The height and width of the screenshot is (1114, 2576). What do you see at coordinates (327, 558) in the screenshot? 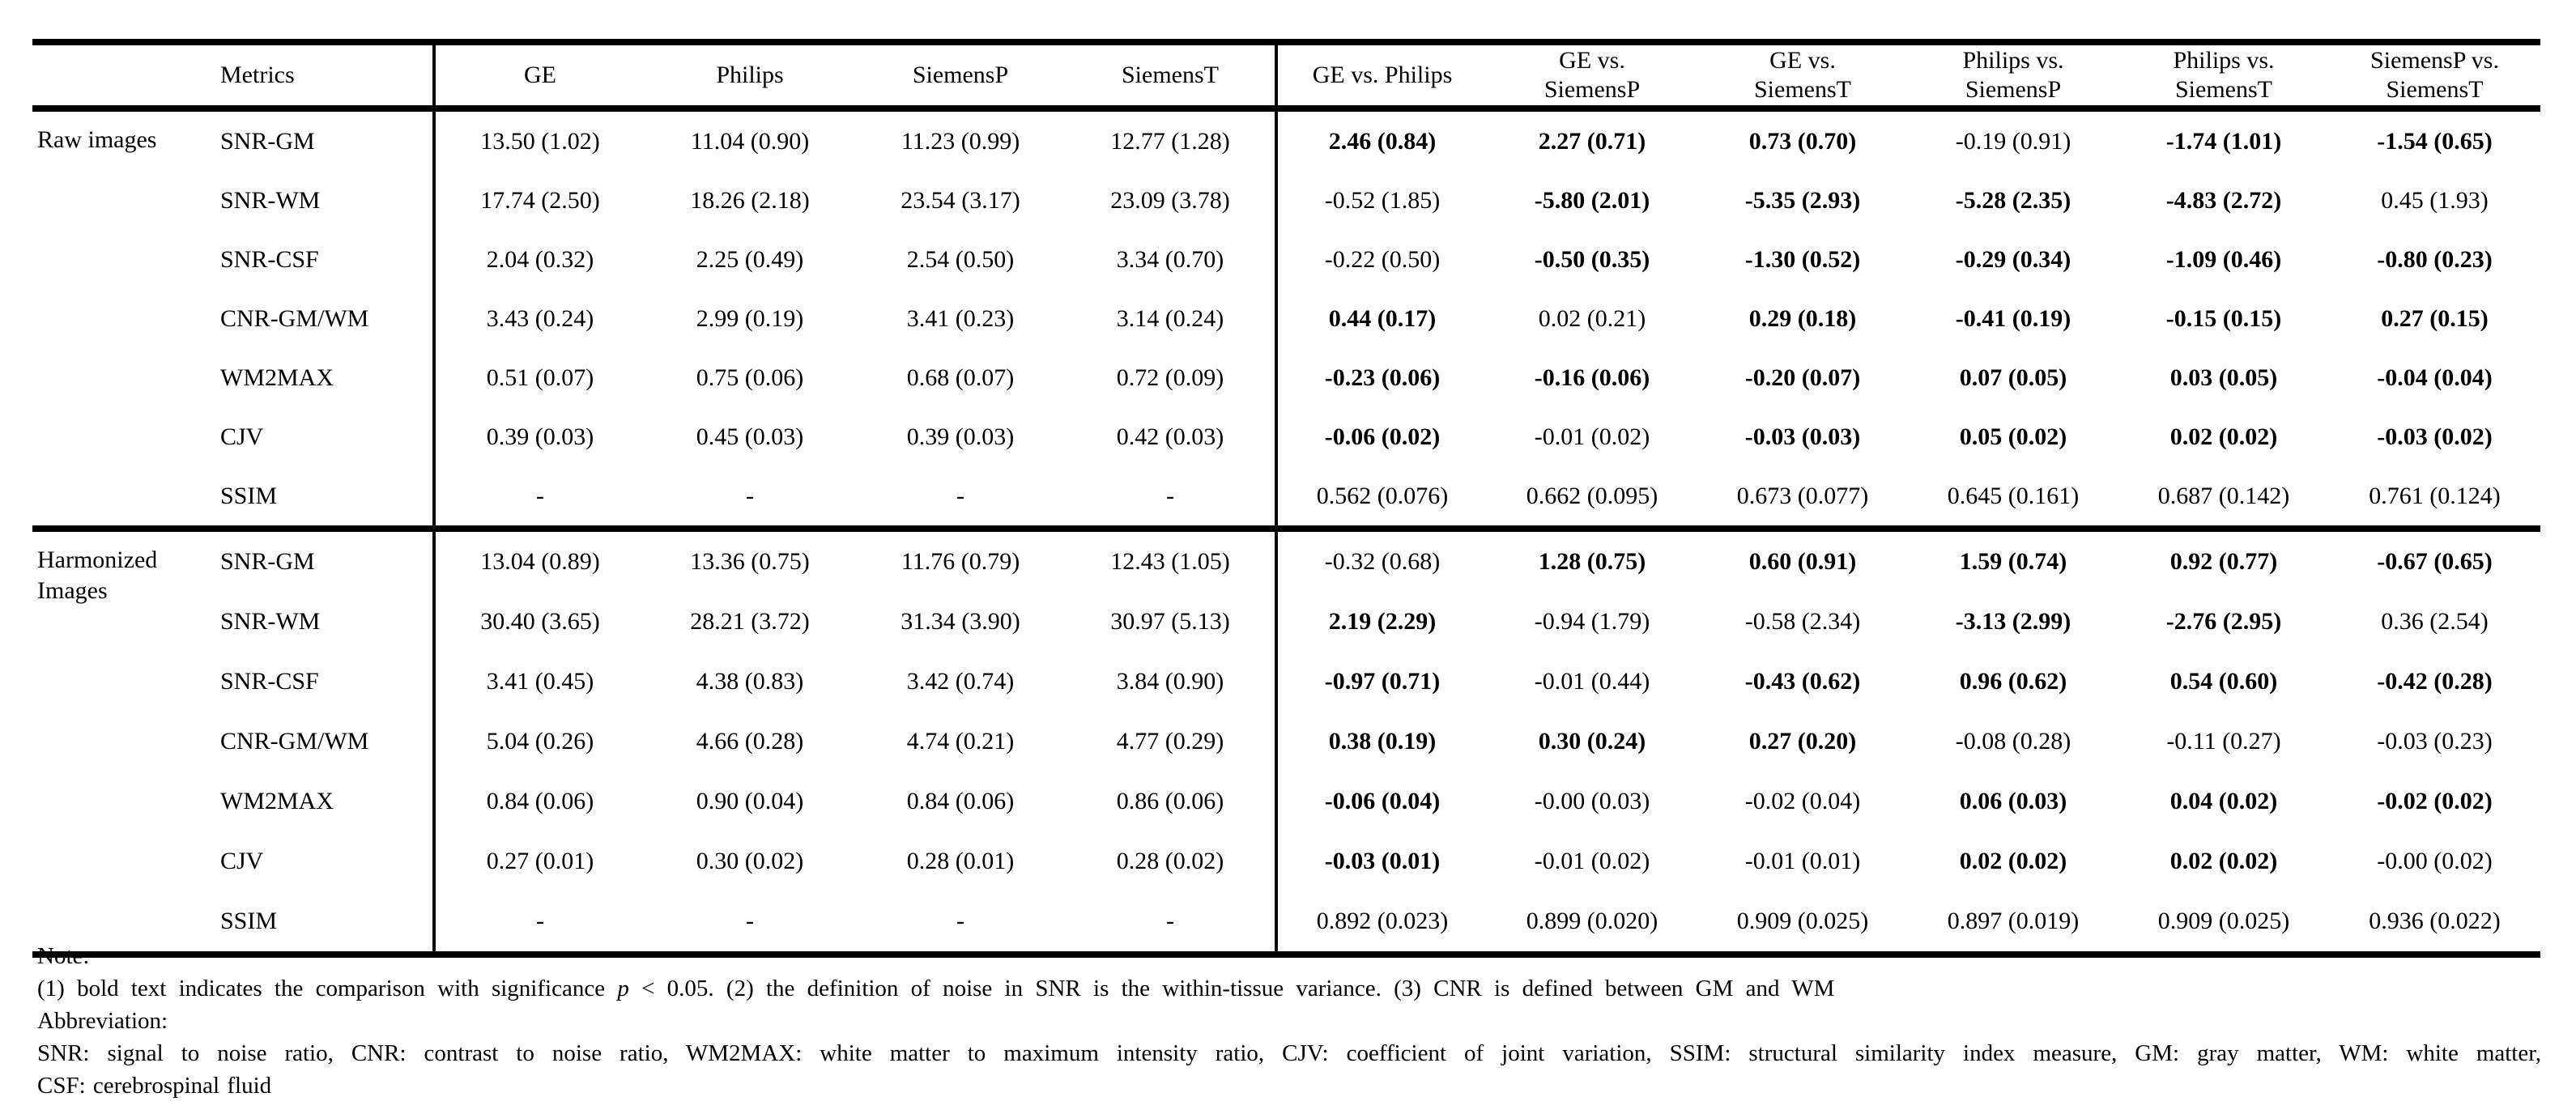
I see `metric-label-cell: SNR-GM` at bounding box center [327, 558].